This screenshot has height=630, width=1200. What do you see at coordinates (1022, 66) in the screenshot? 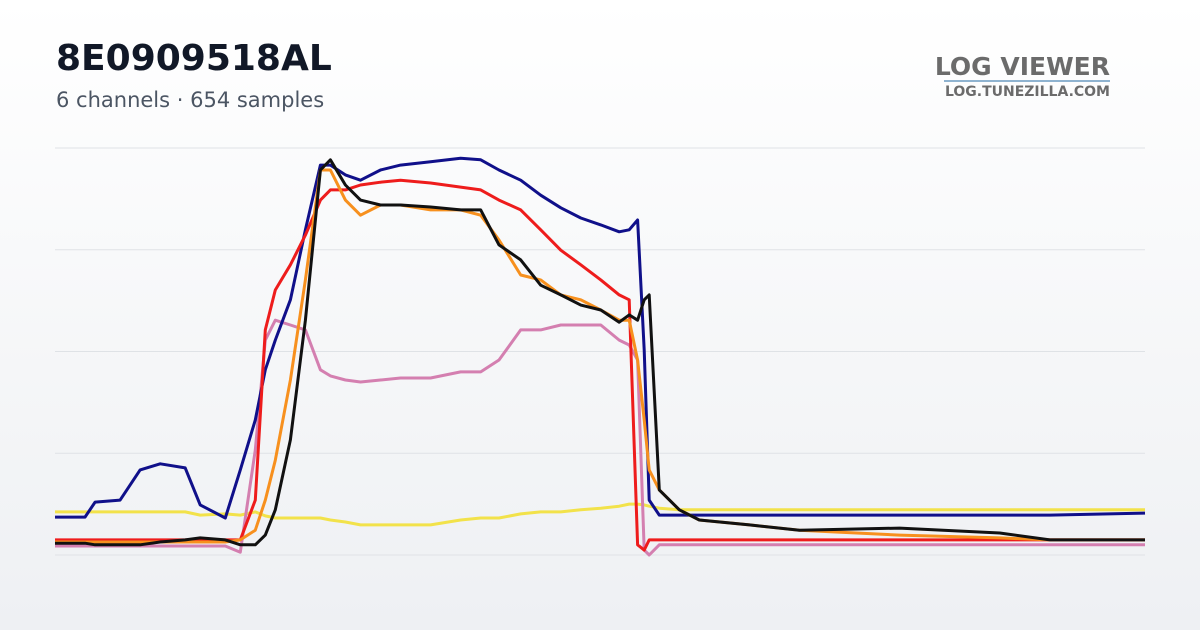
I see `brand-name: LOG VIEWER` at bounding box center [1022, 66].